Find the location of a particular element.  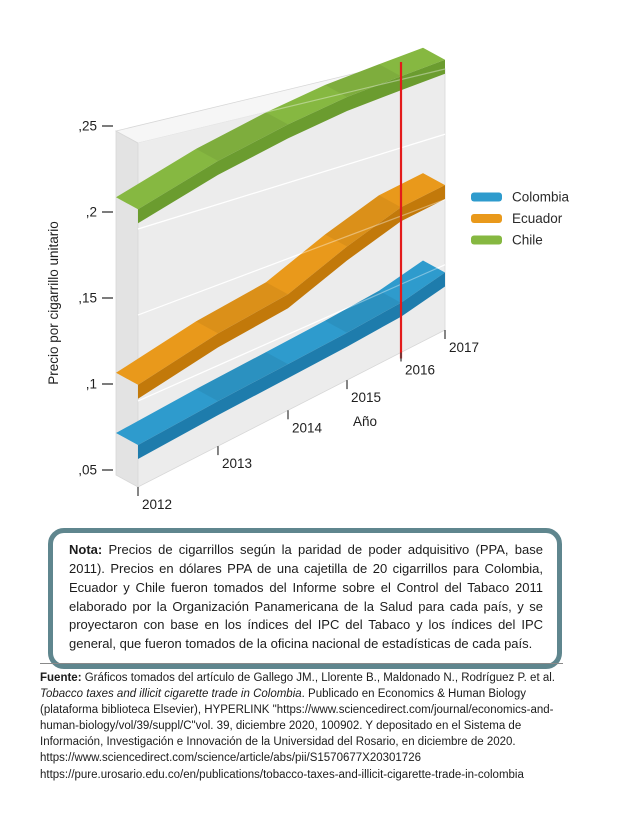

x-tick-label: 2014 is located at coordinates (307, 427).